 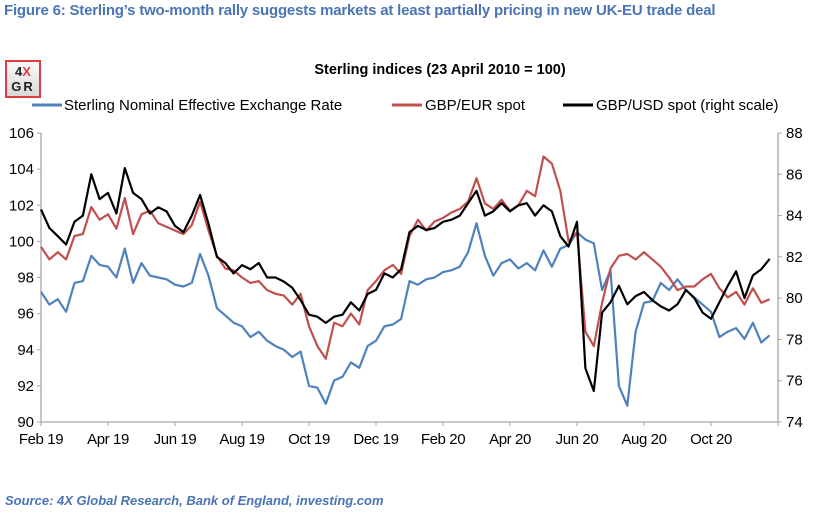 What do you see at coordinates (687, 105) in the screenshot?
I see `legend-label-usd: GBP/USD spot (right scale)` at bounding box center [687, 105].